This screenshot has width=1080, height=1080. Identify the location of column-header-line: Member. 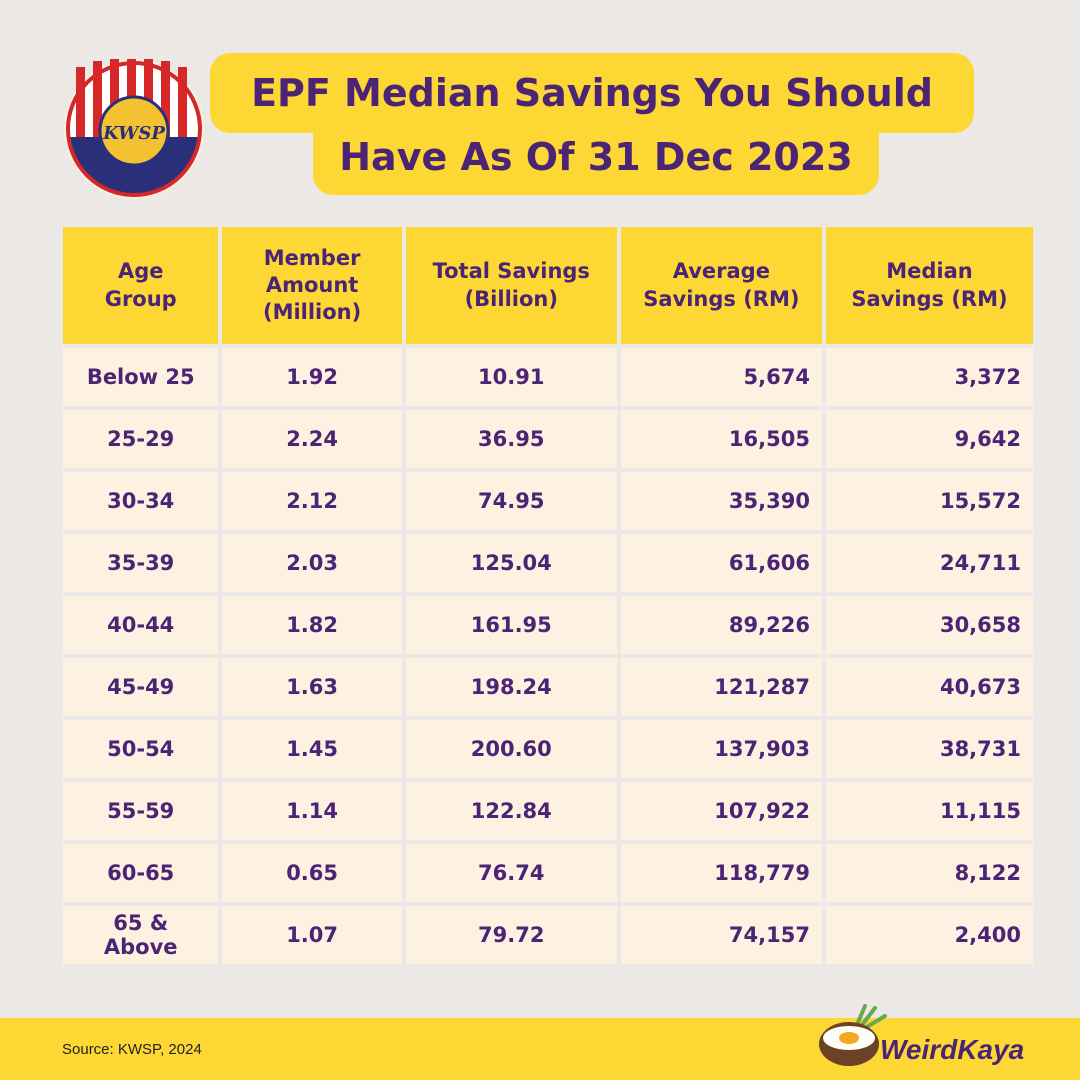
(312, 257).